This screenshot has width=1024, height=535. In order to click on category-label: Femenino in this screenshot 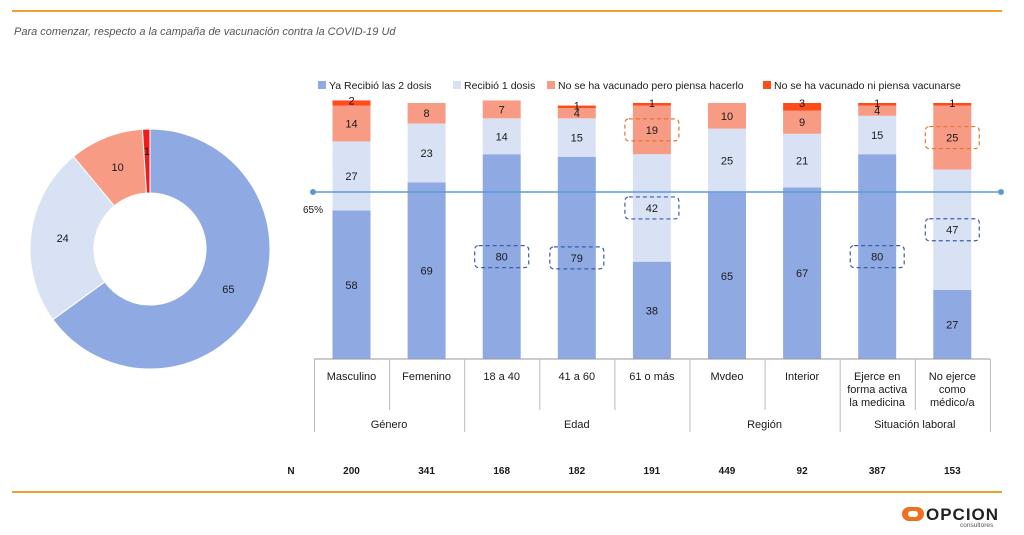, I will do `click(426, 377)`.